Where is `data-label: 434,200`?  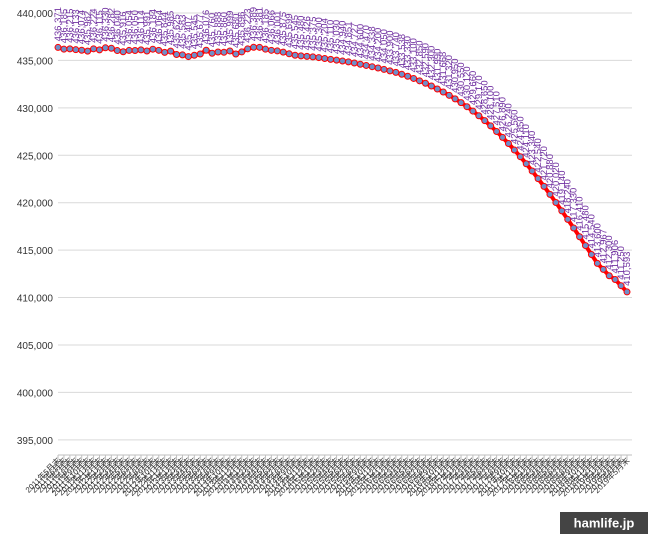 data-label: 434,200 is located at coordinates (378, 45).